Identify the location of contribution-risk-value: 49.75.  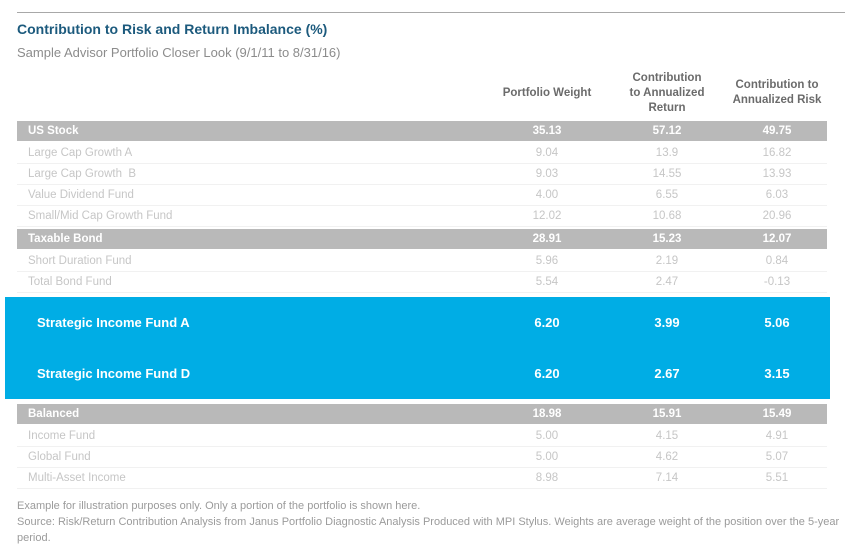
(777, 131).